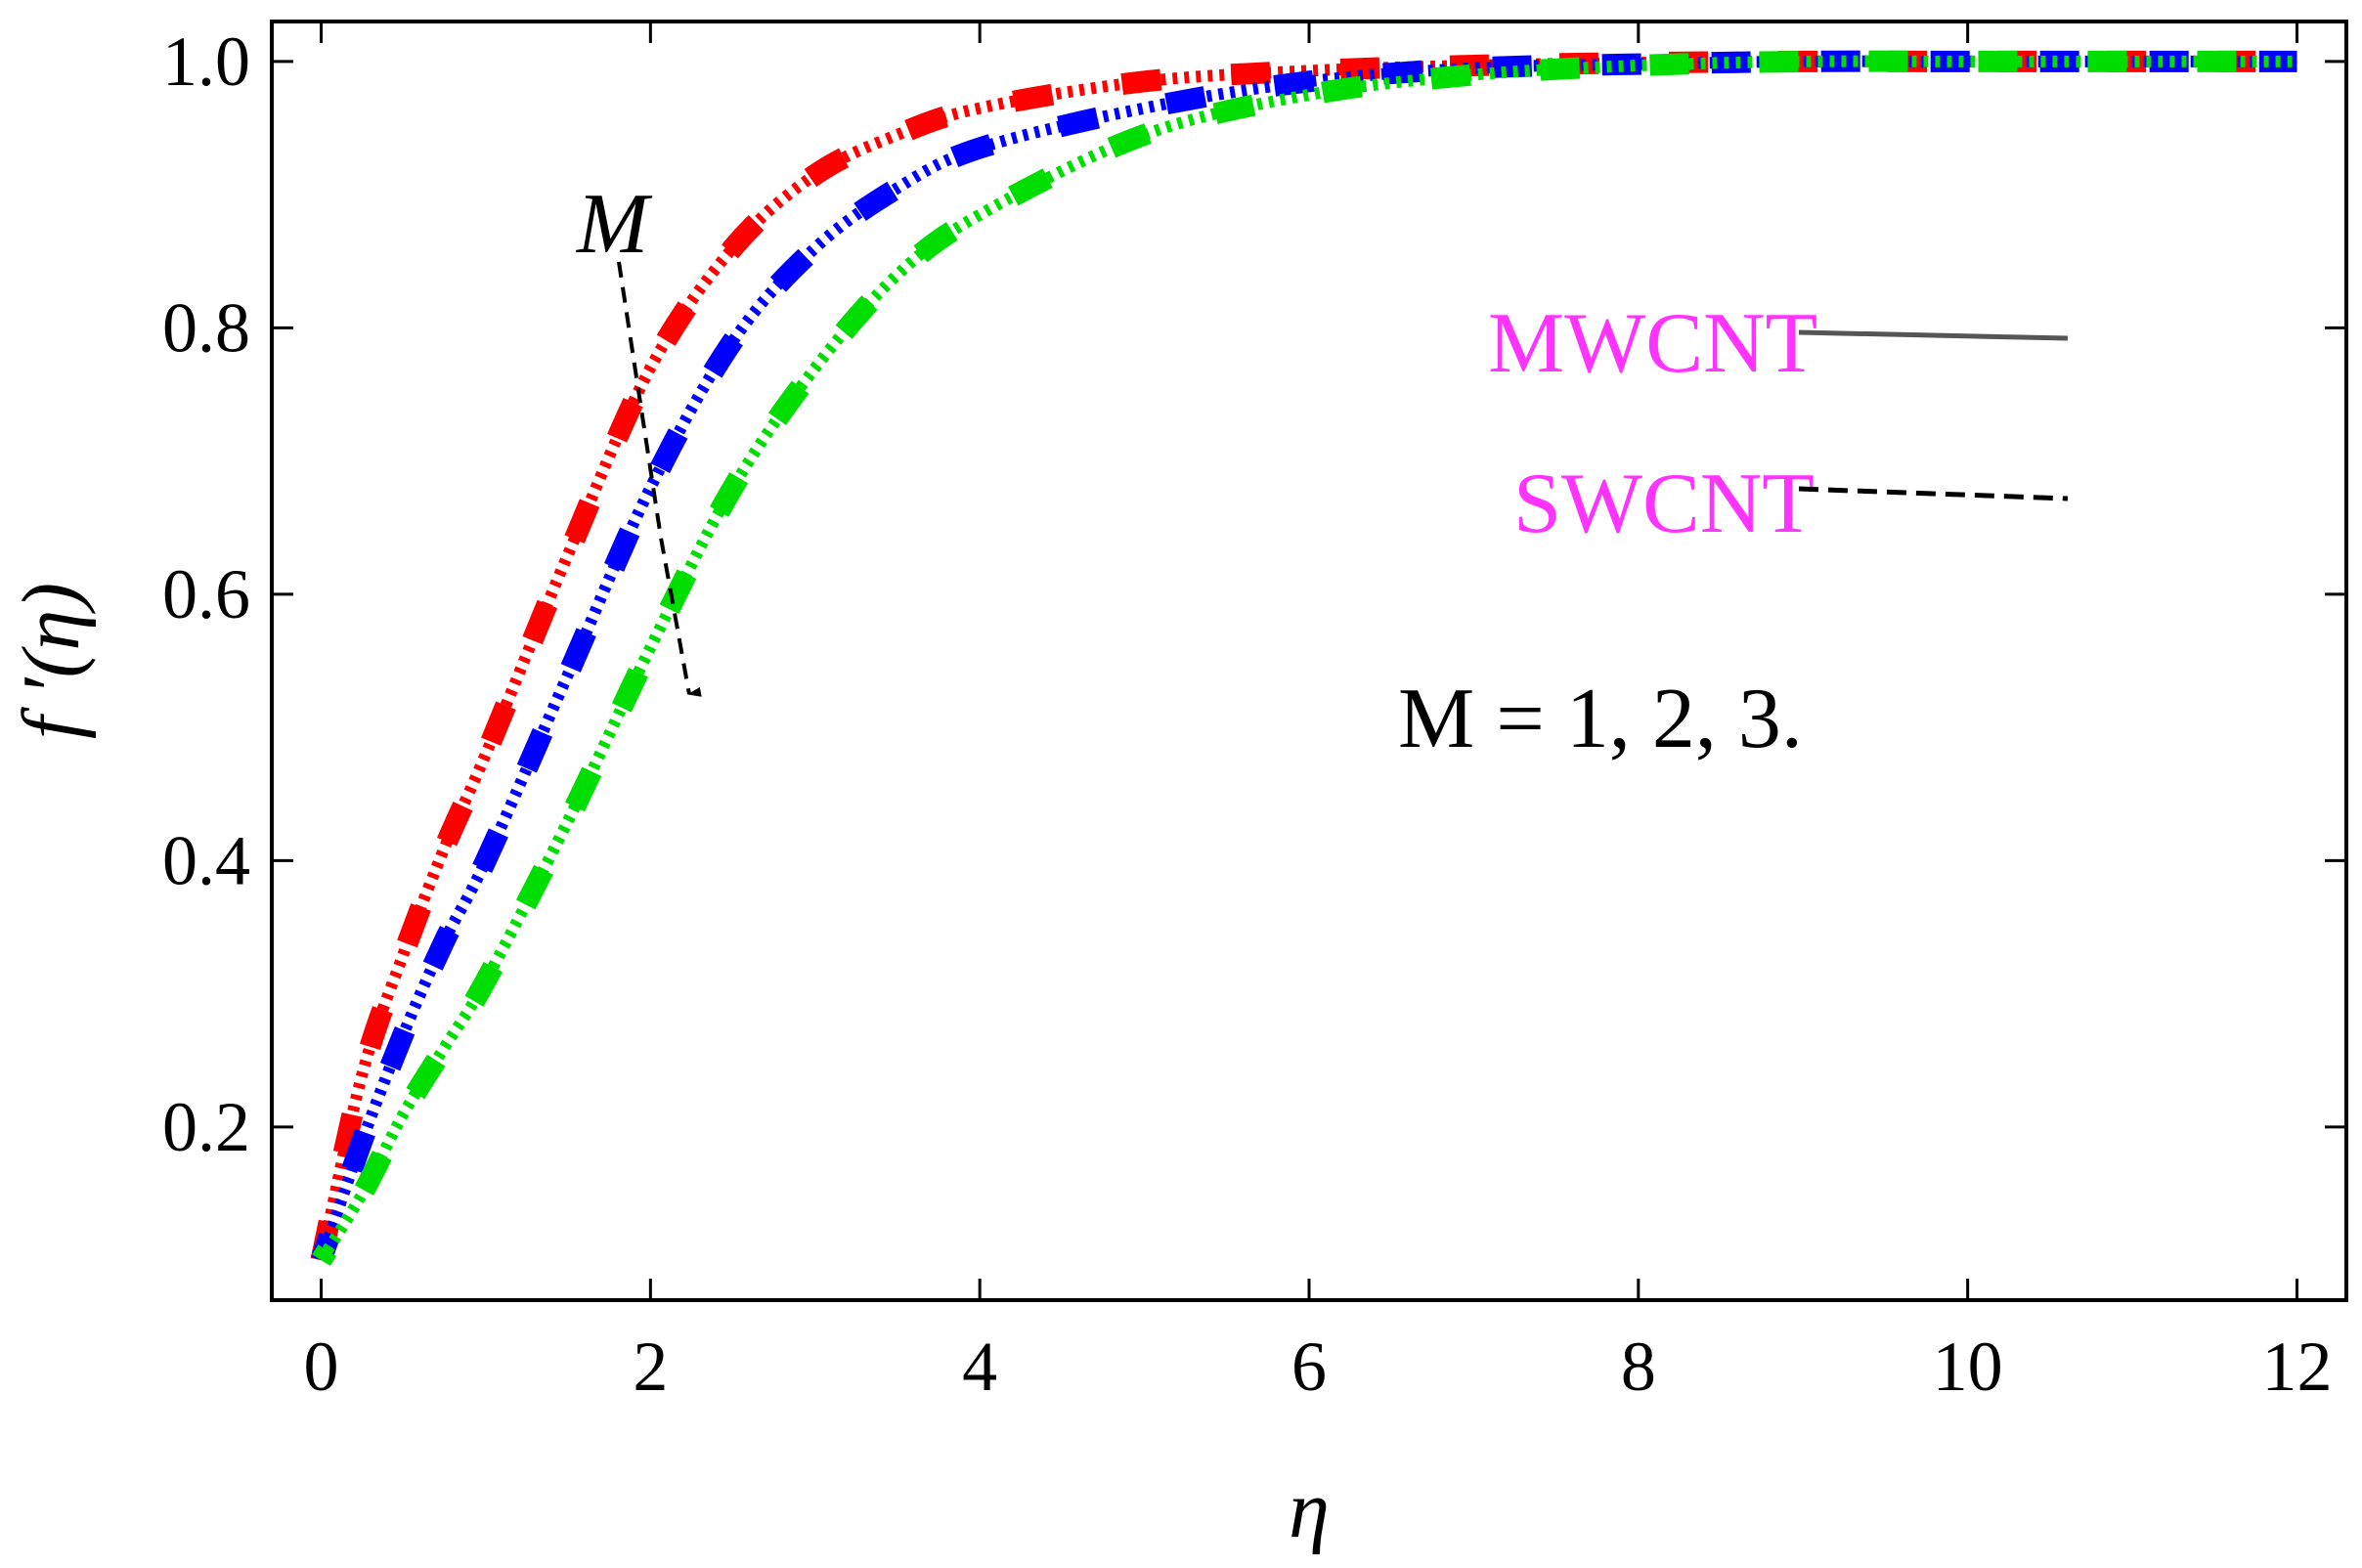 The height and width of the screenshot is (1568, 2362). Describe the element at coordinates (321, 1367) in the screenshot. I see `x-tick-label: 0` at that location.